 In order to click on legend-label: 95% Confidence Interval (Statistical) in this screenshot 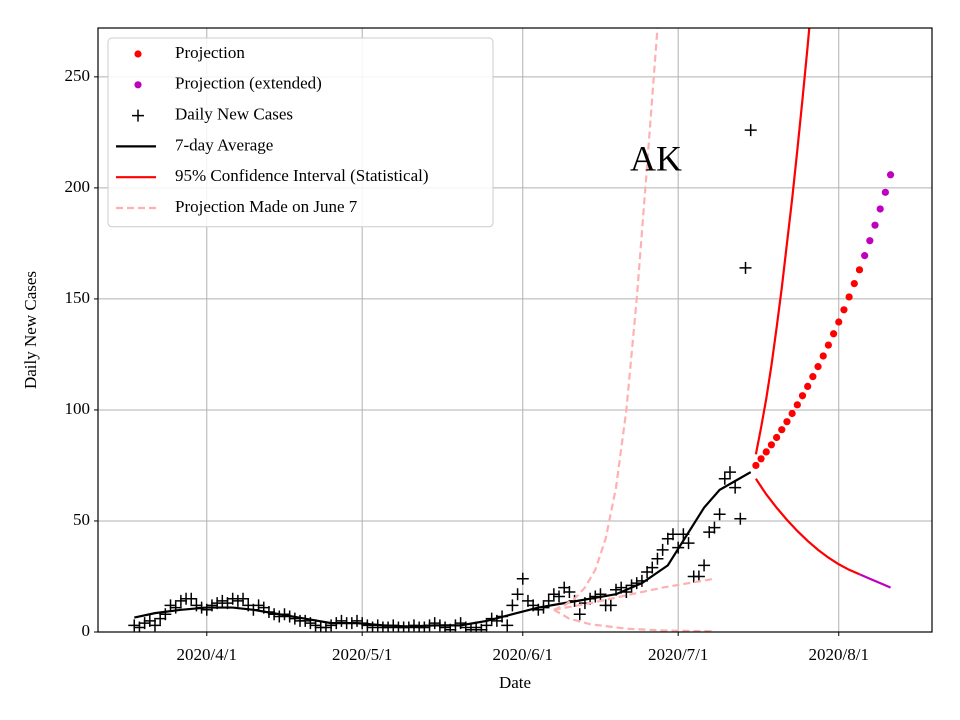, I will do `click(302, 175)`.